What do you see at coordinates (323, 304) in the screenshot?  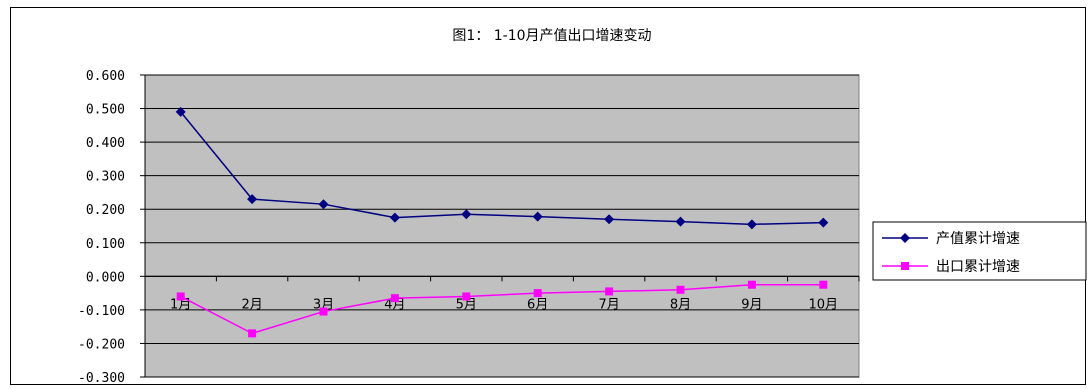 I see `x-tick-label: 3月` at bounding box center [323, 304].